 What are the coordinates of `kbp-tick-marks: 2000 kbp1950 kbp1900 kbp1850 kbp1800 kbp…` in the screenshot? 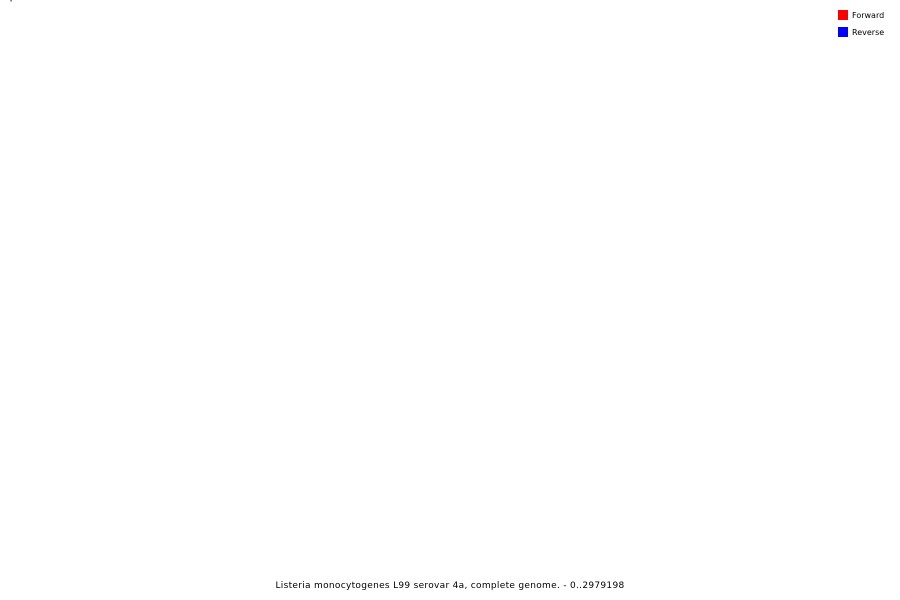 It's located at (7, 1).